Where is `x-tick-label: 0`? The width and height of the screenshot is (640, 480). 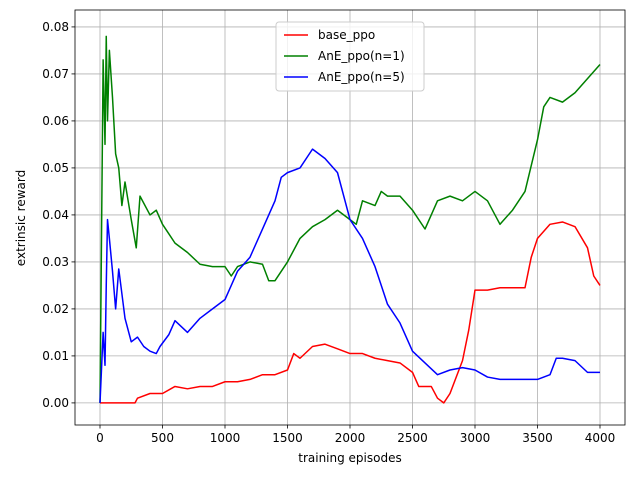 x-tick-label: 0 is located at coordinates (100, 438).